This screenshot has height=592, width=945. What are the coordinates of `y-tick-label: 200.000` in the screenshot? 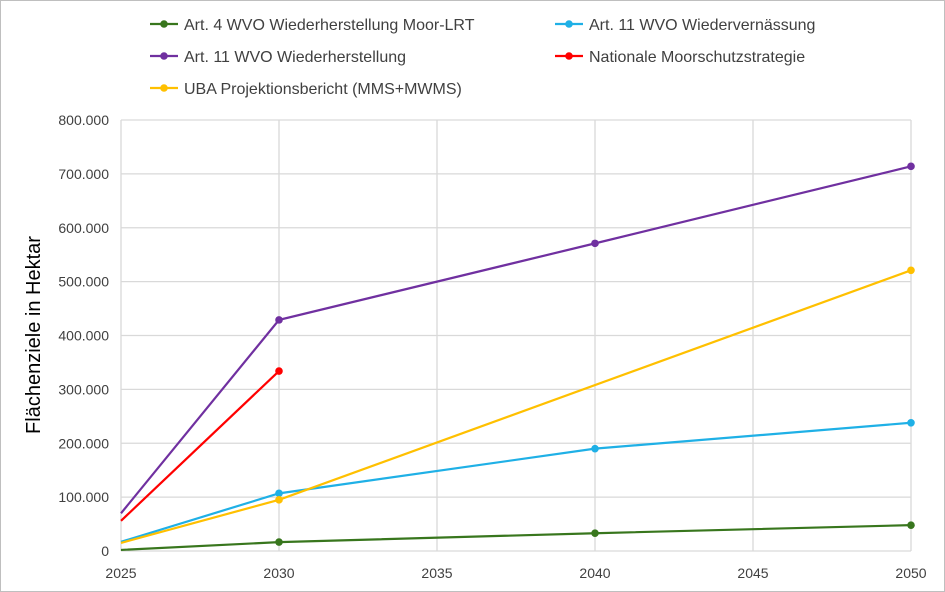 It's located at (83, 443).